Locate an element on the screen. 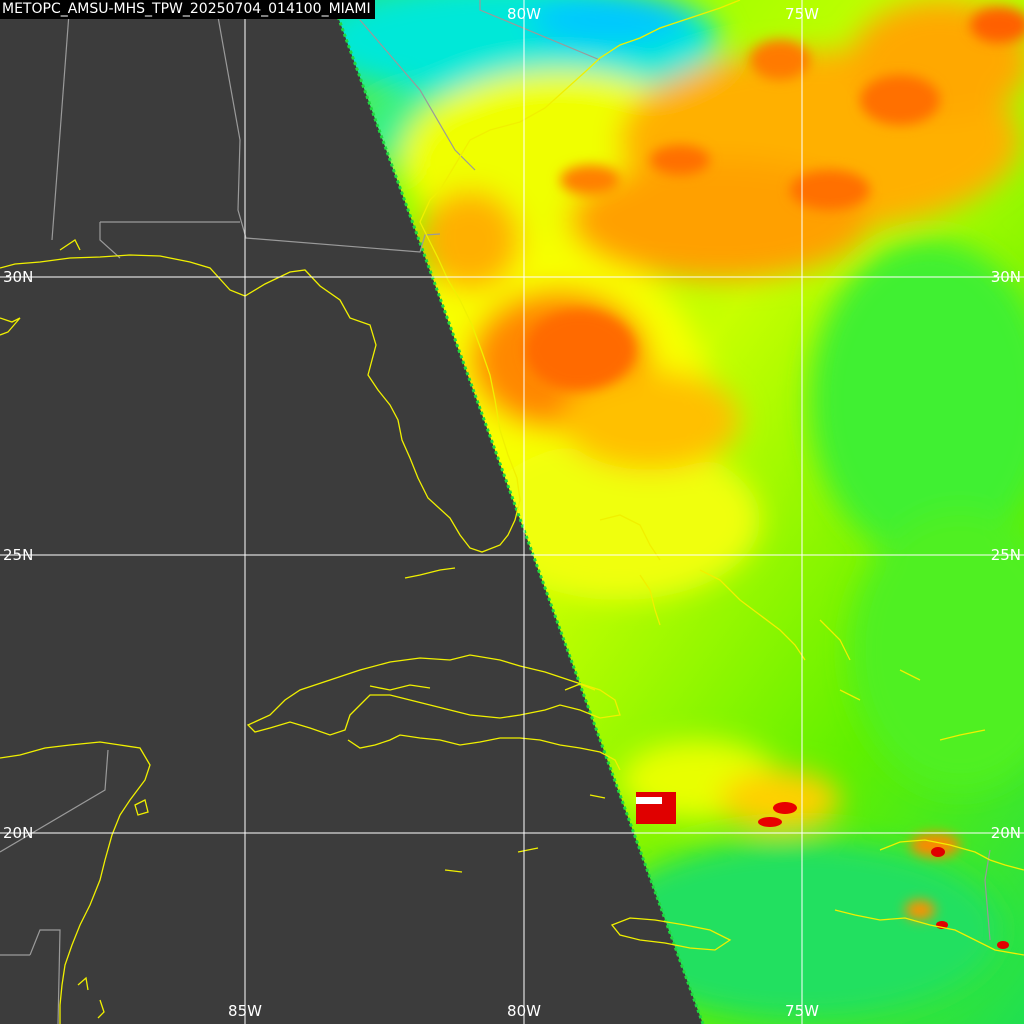  lon-label-top-80w: 80W is located at coordinates (524, 14).